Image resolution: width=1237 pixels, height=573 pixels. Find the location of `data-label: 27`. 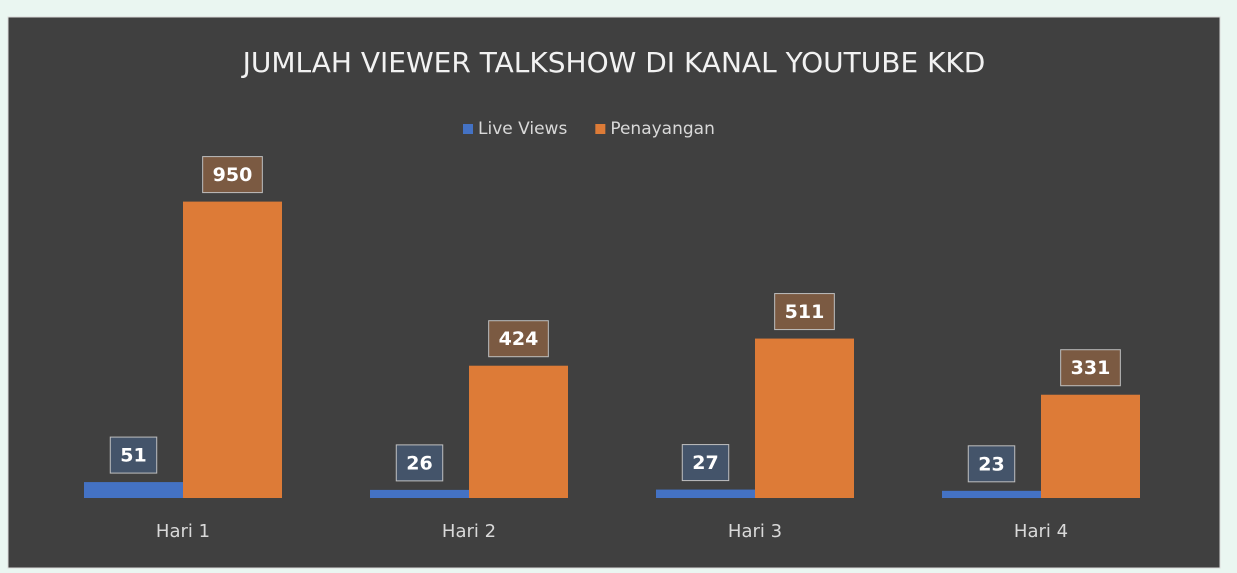

data-label: 27 is located at coordinates (705, 463).